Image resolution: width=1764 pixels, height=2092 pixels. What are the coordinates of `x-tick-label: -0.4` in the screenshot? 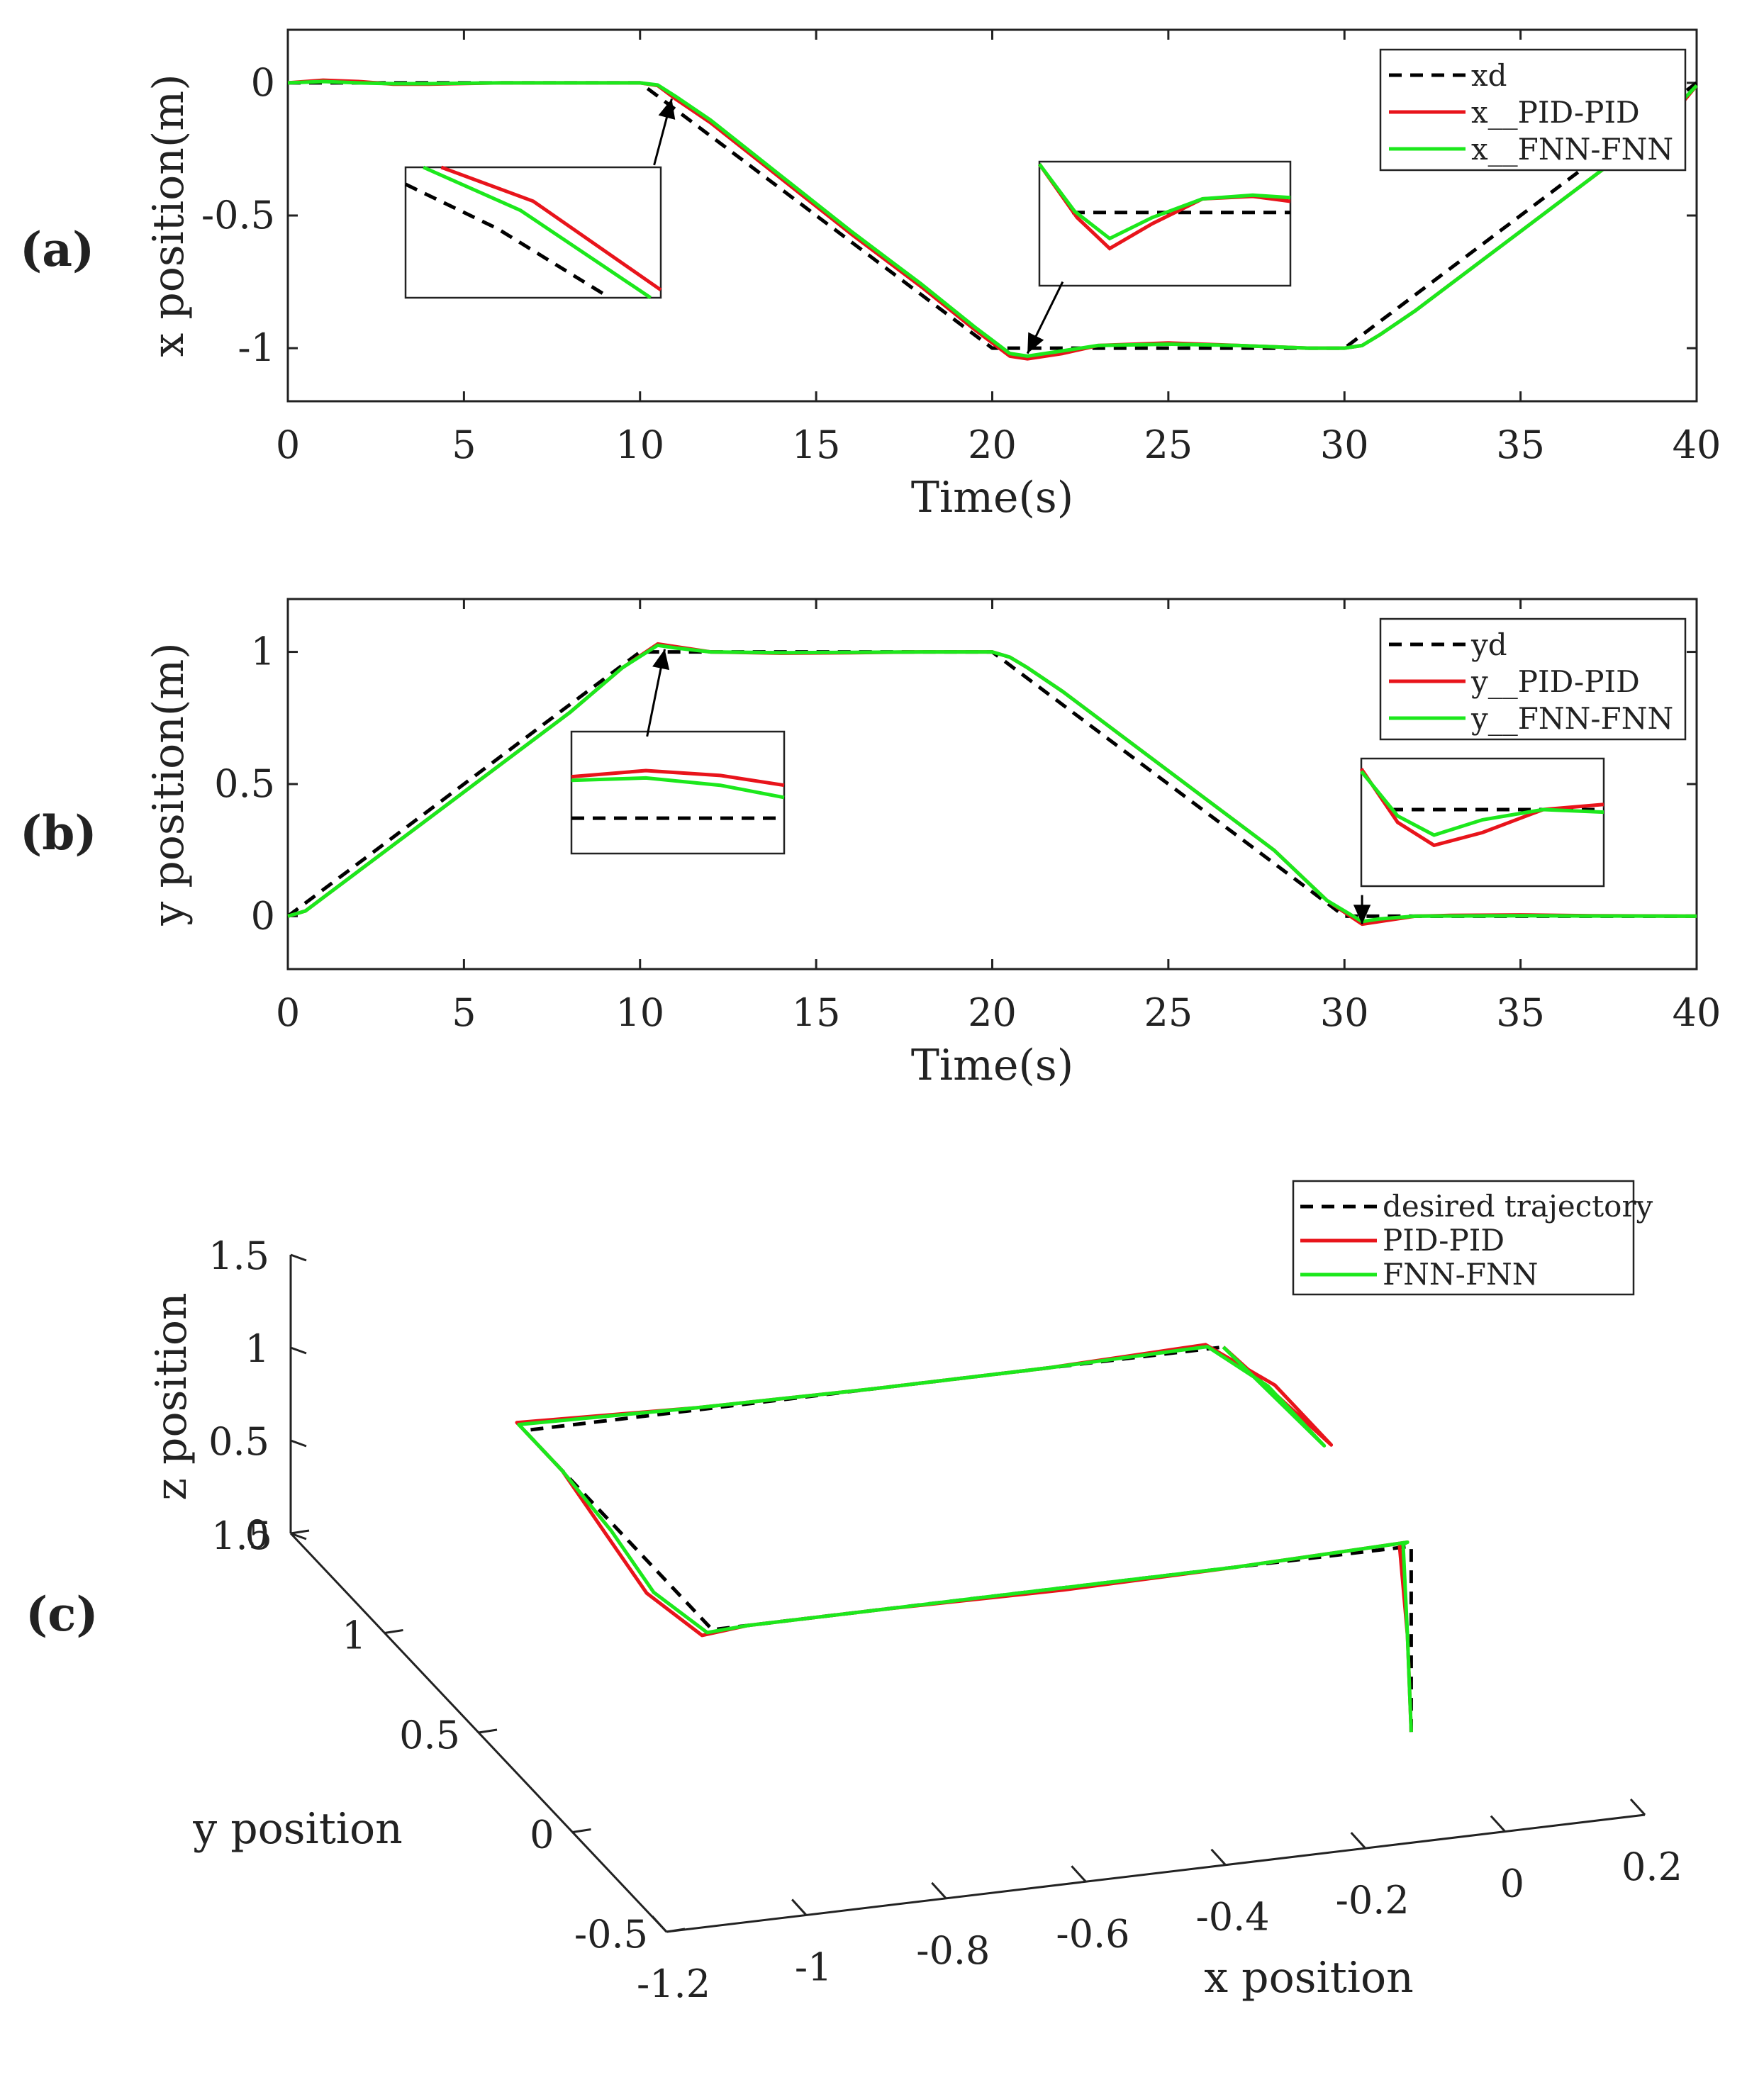 It's located at (1233, 1917).